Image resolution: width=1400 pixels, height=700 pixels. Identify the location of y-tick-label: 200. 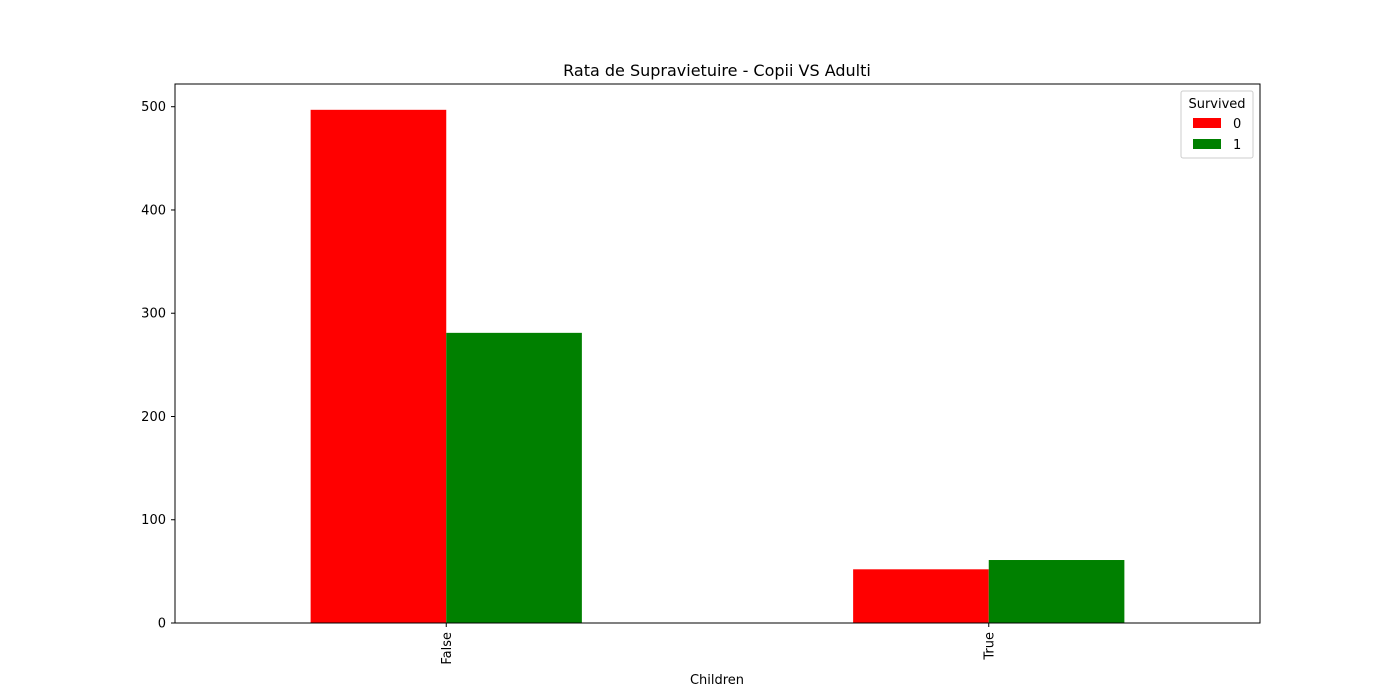
(153, 417).